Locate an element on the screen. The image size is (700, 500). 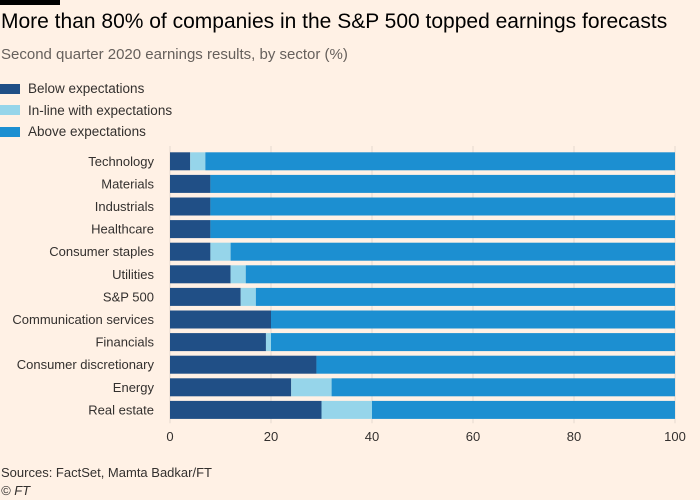
legend-label-inline: In-line with expectations is located at coordinates (100, 110).